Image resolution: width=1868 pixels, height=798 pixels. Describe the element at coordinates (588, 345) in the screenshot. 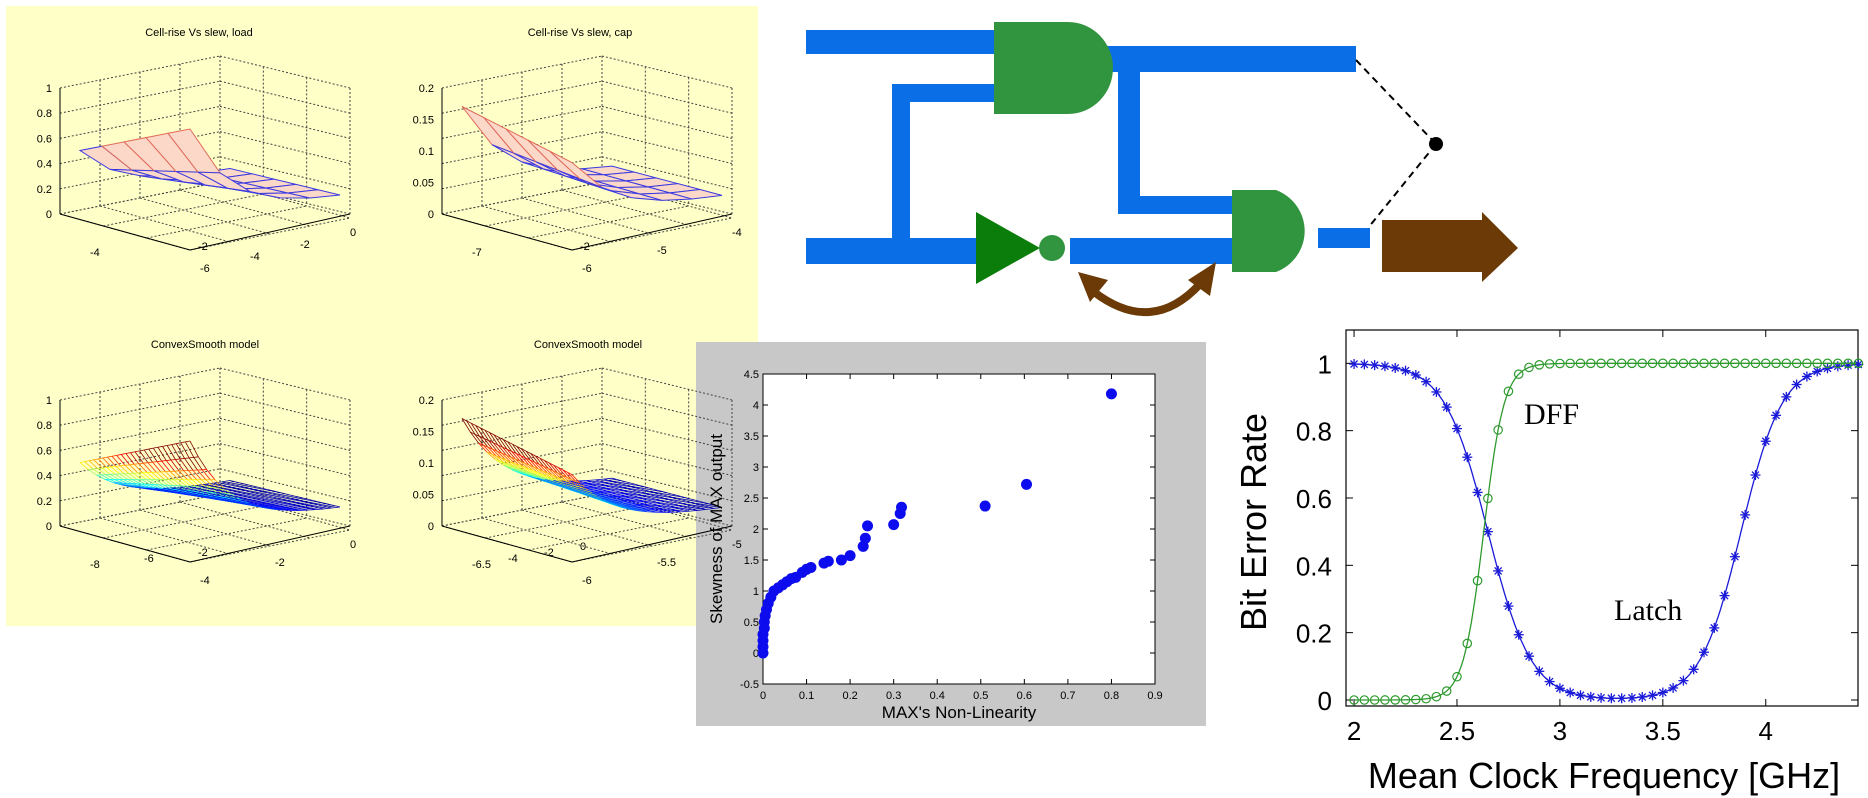

I see `surface-title-4: ConvexSmooth model` at that location.